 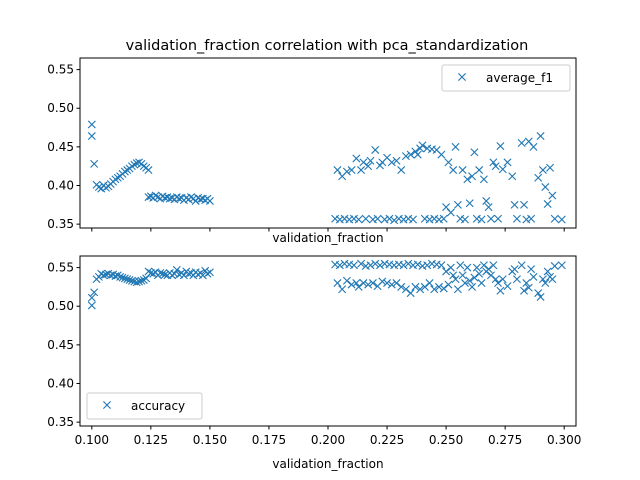 I want to click on top-legend: average_f1, so click(x=506, y=78).